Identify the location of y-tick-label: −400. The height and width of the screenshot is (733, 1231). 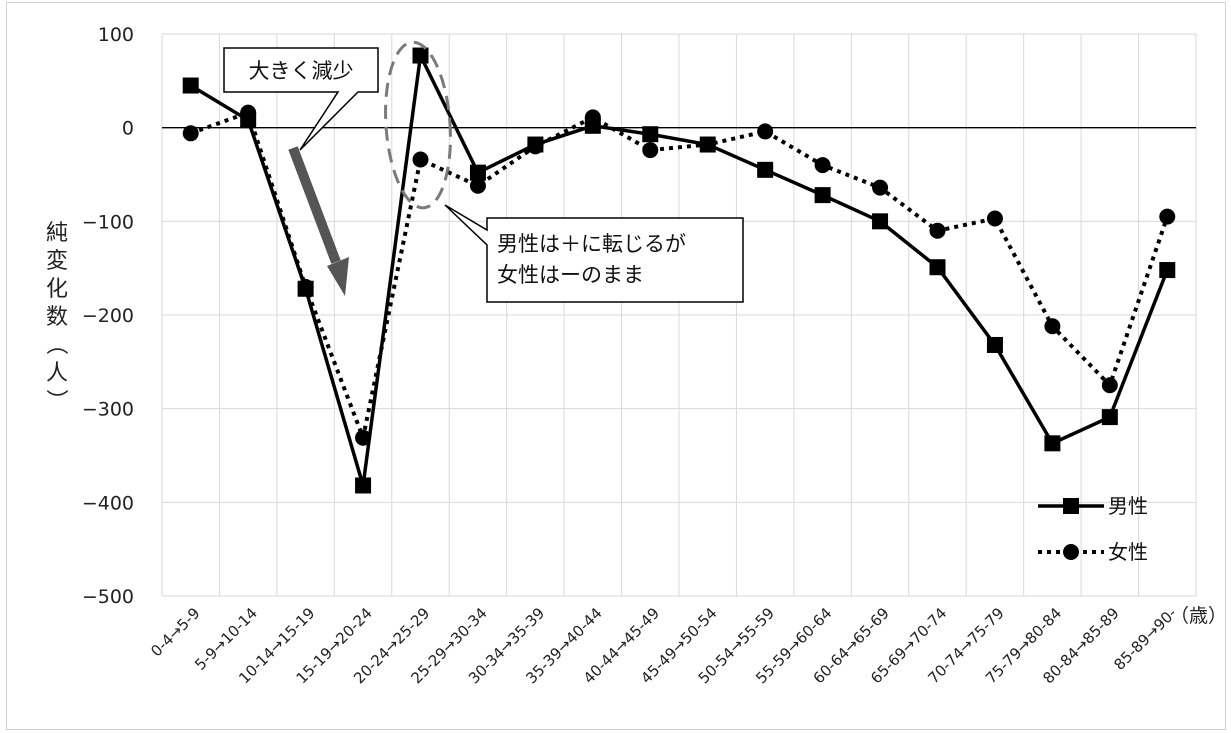
(108, 503).